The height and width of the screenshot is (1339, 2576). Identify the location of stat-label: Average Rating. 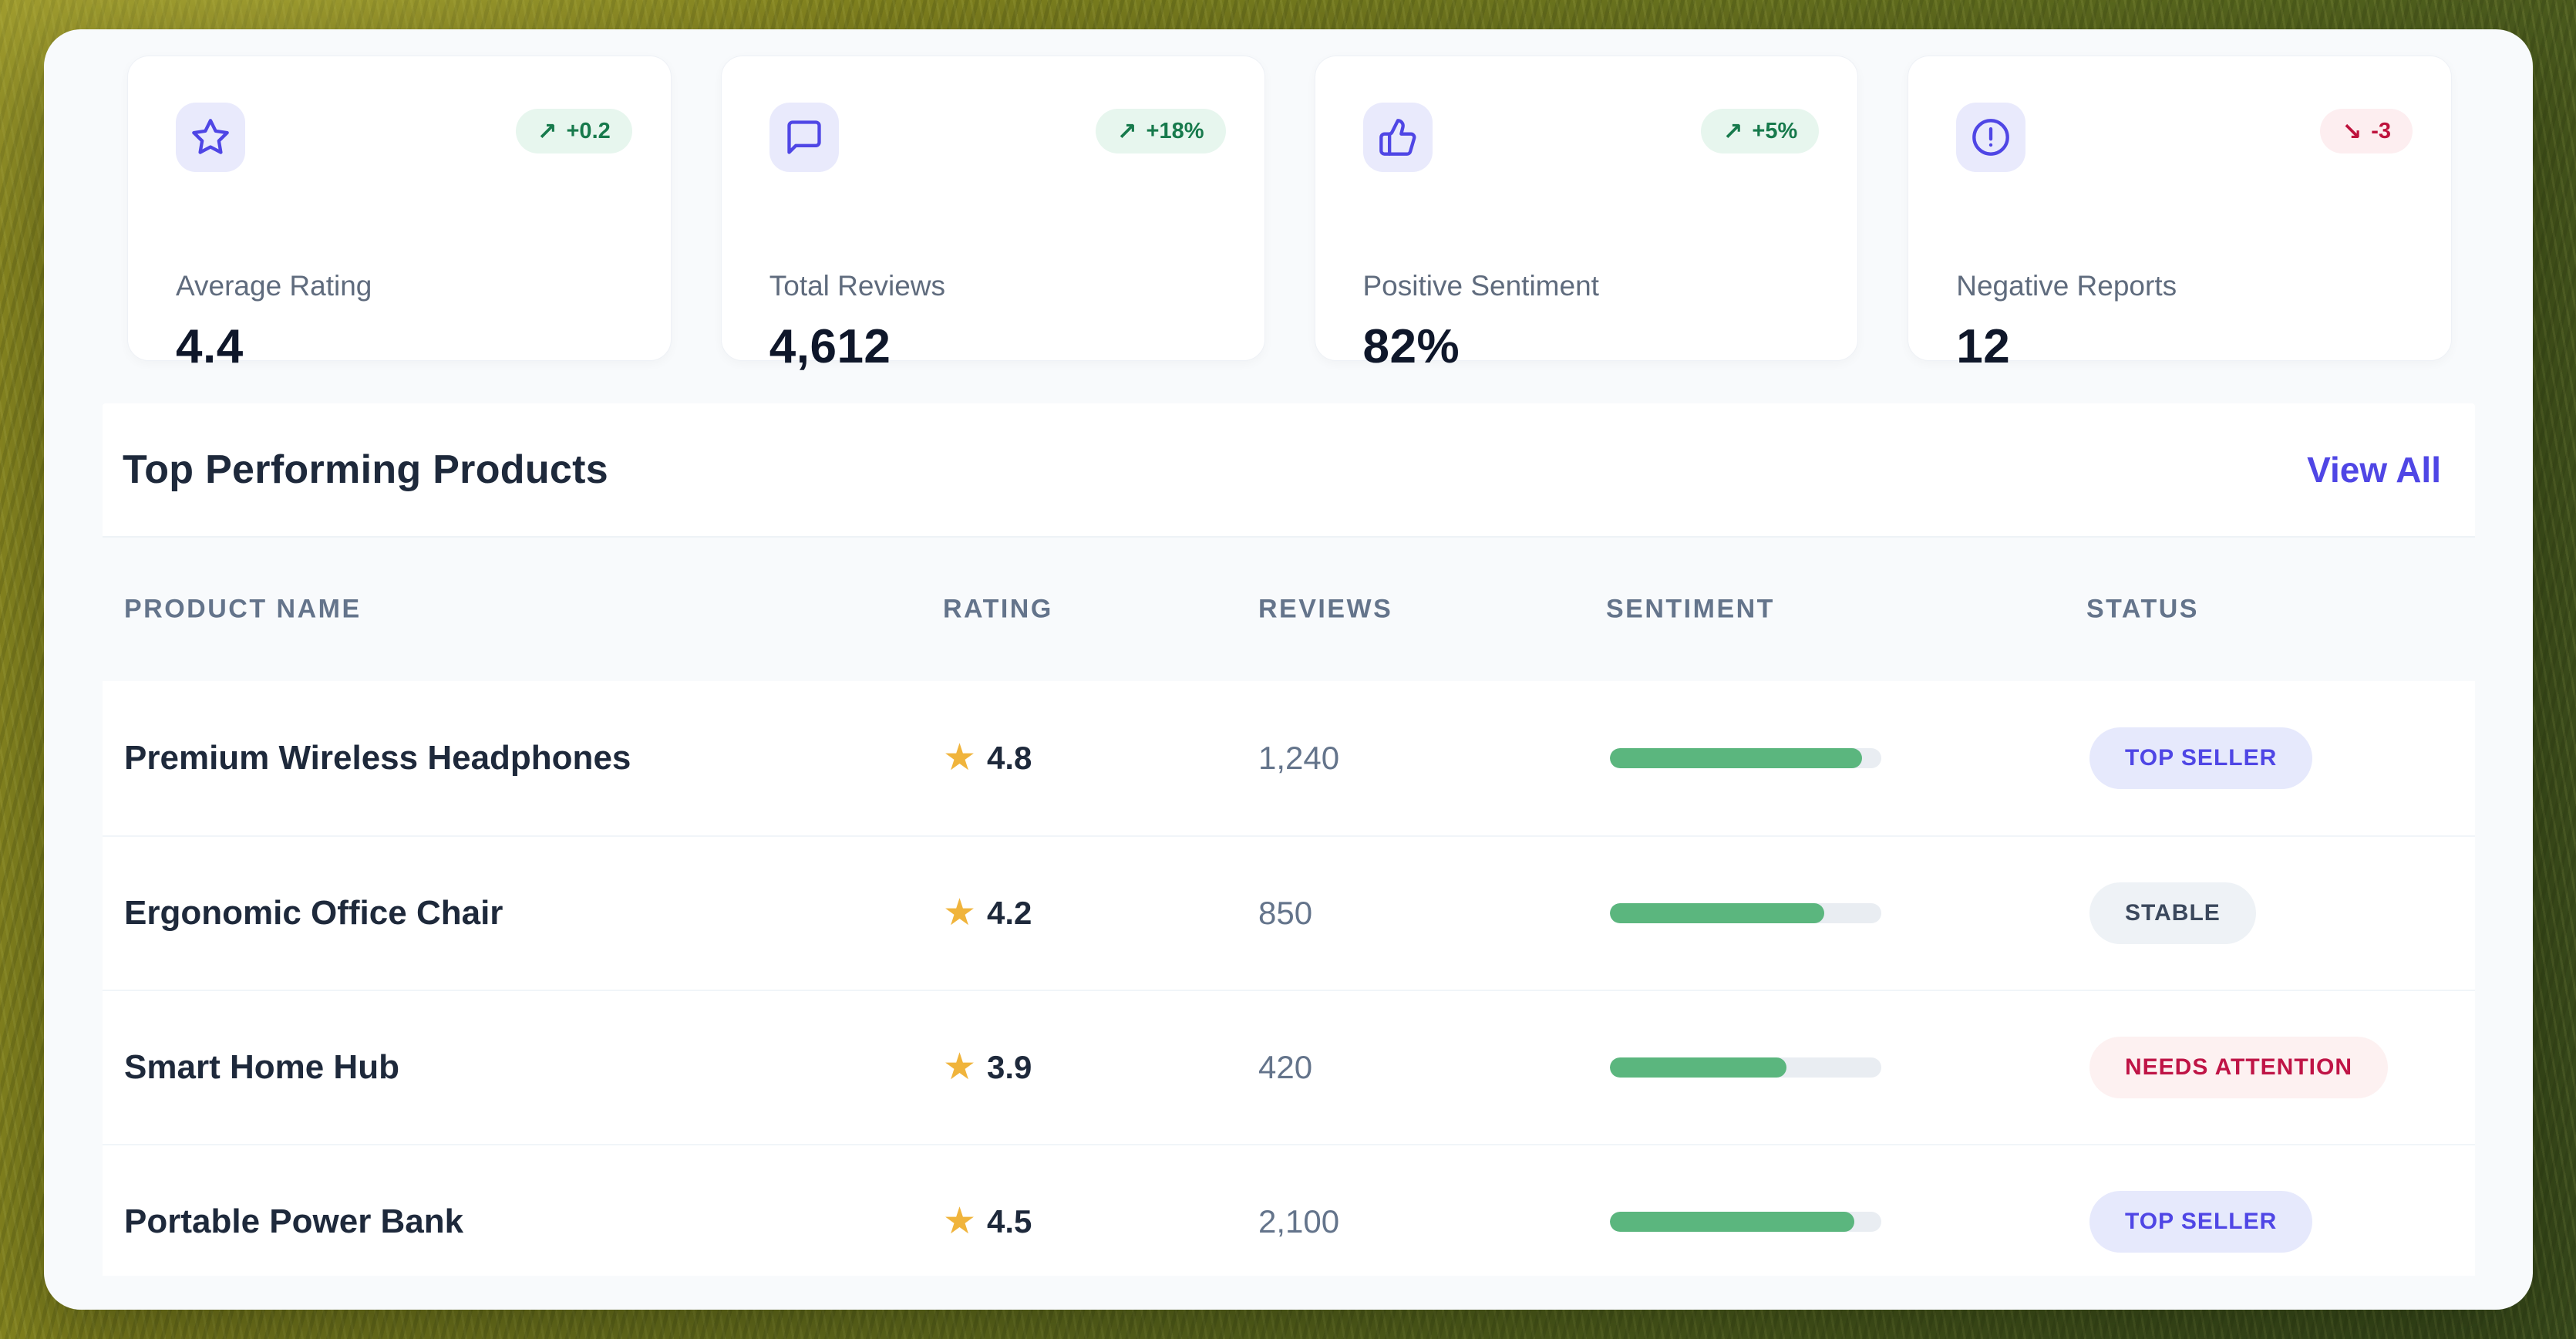
(274, 286).